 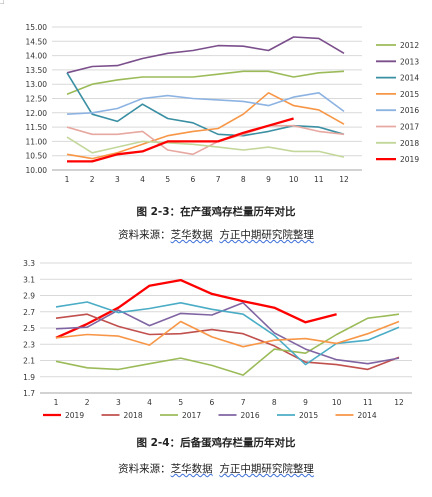 What do you see at coordinates (37, 41) in the screenshot?
I see `y-tick-label: 14.50` at bounding box center [37, 41].